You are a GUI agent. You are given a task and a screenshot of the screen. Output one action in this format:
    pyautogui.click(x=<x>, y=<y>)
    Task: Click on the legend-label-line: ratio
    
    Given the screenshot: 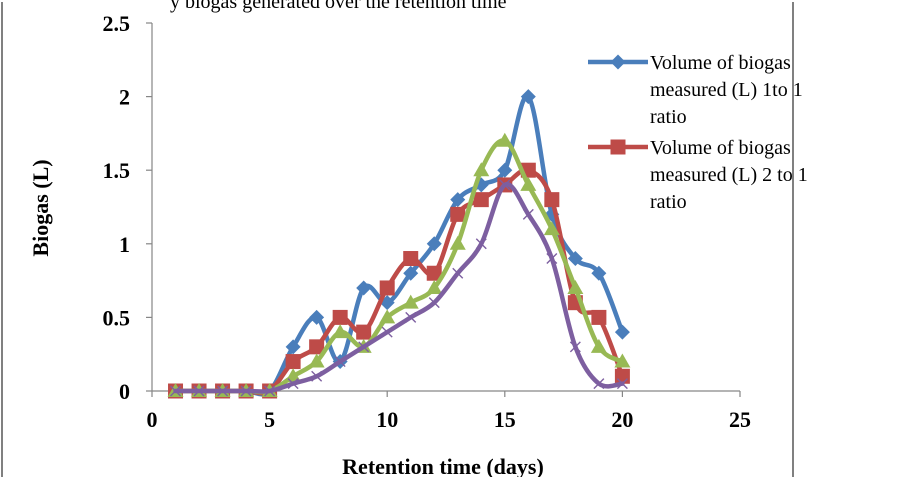 What is the action you would take?
    pyautogui.click(x=668, y=202)
    